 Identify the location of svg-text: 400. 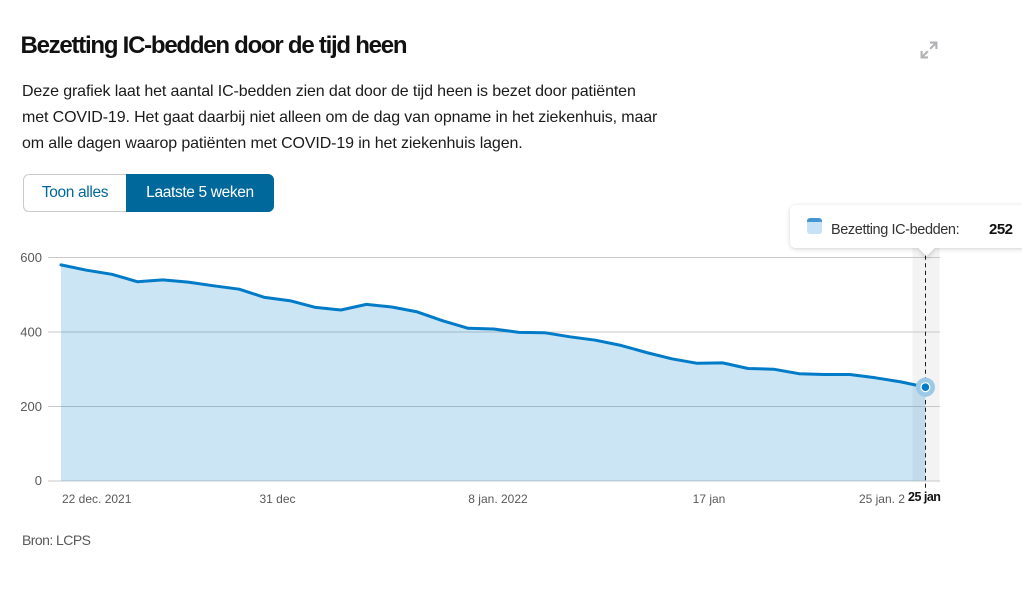
(31, 332).